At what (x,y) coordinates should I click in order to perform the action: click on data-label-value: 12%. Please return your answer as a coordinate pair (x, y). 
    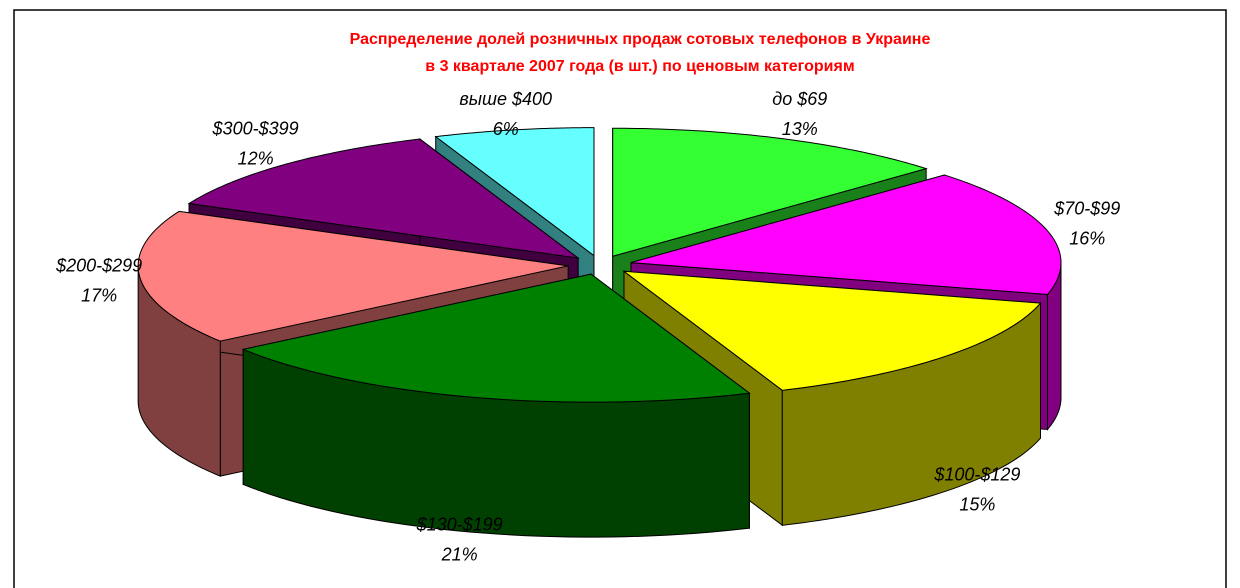
    Looking at the image, I should click on (256, 158).